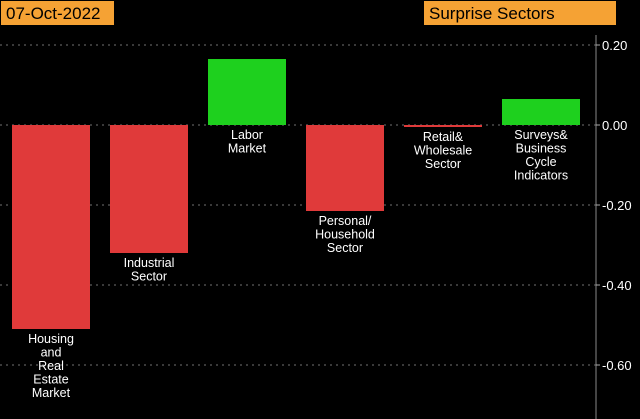 This screenshot has width=640, height=419. Describe the element at coordinates (617, 365) in the screenshot. I see `y-tick-label: -0.60` at that location.